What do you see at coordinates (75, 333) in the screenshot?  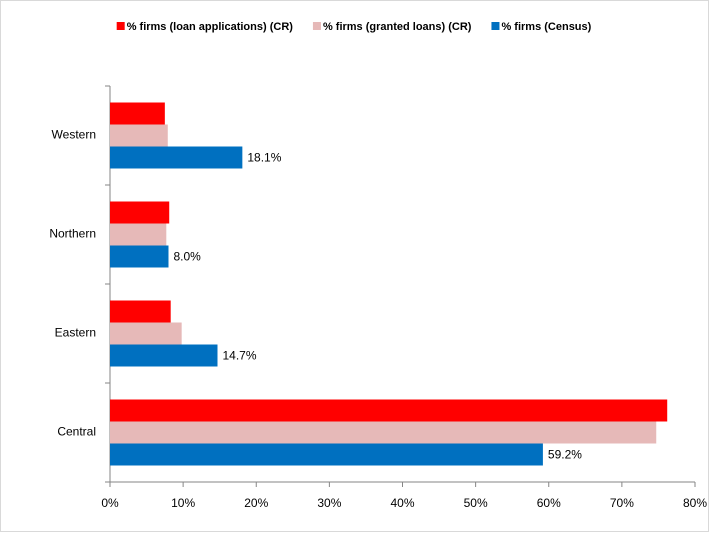 I see `y-tick-label: Eastern` at bounding box center [75, 333].